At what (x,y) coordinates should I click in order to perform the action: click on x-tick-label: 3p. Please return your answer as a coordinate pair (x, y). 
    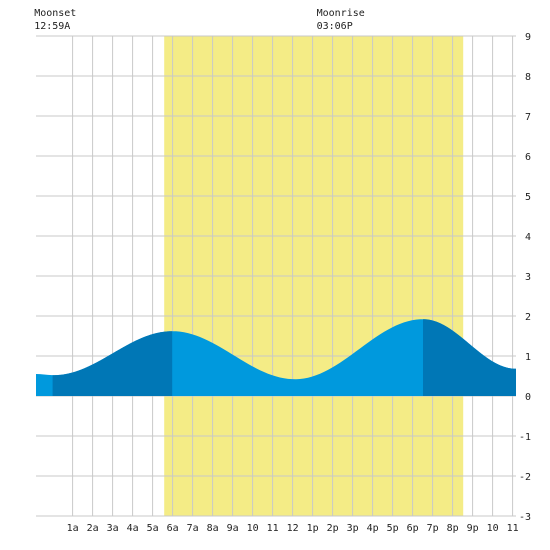
    Looking at the image, I should click on (353, 528).